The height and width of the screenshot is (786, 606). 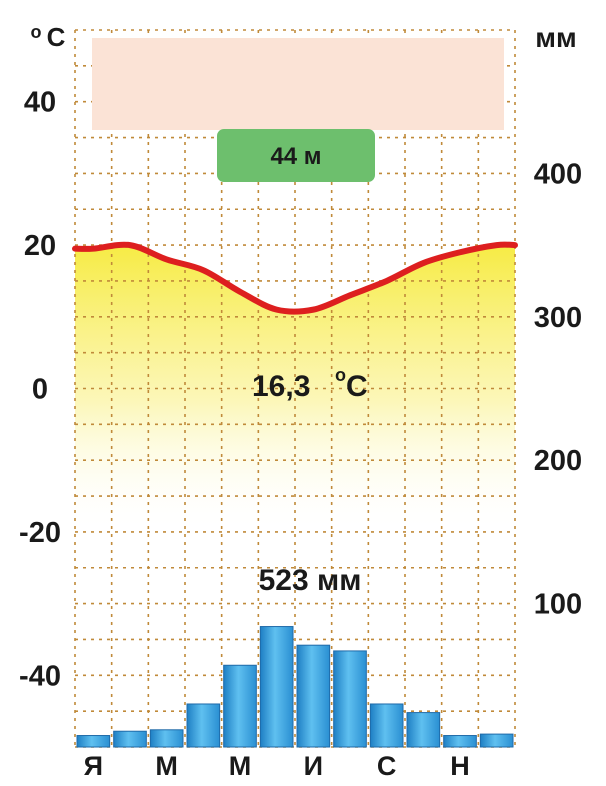 What do you see at coordinates (558, 605) in the screenshot?
I see `precipitation-tick-label: 100` at bounding box center [558, 605].